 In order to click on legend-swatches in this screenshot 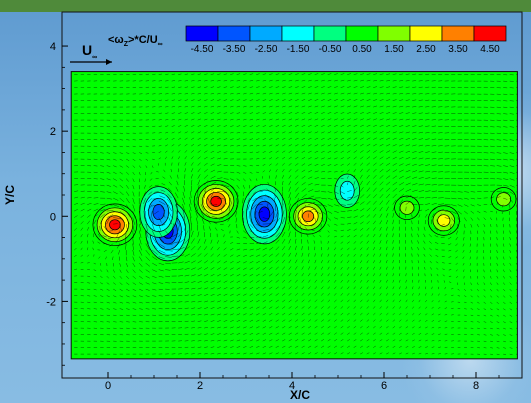, I will do `click(346, 33)`.